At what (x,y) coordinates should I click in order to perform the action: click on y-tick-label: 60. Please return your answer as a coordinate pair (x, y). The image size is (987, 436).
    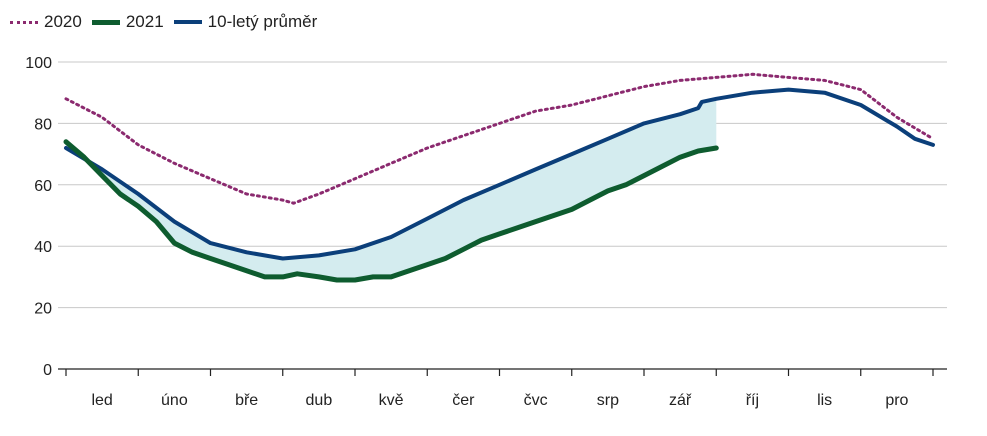
    Looking at the image, I should click on (43, 186).